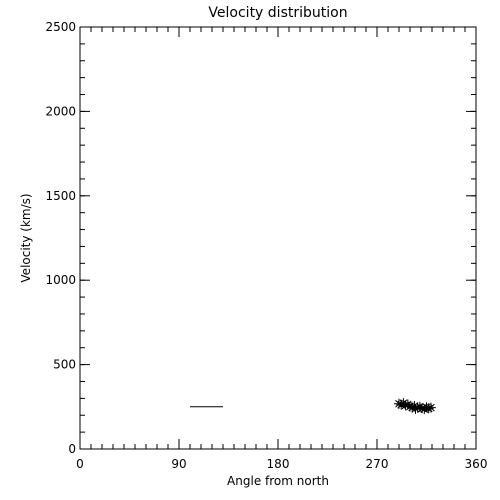 The width and height of the screenshot is (500, 500). I want to click on y-tick-label: 1000, so click(60, 280).